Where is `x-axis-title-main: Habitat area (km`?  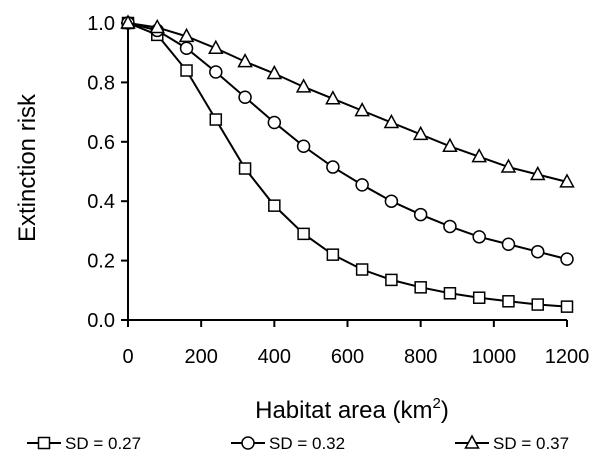 x-axis-title-main: Habitat area (km is located at coordinates (343, 410).